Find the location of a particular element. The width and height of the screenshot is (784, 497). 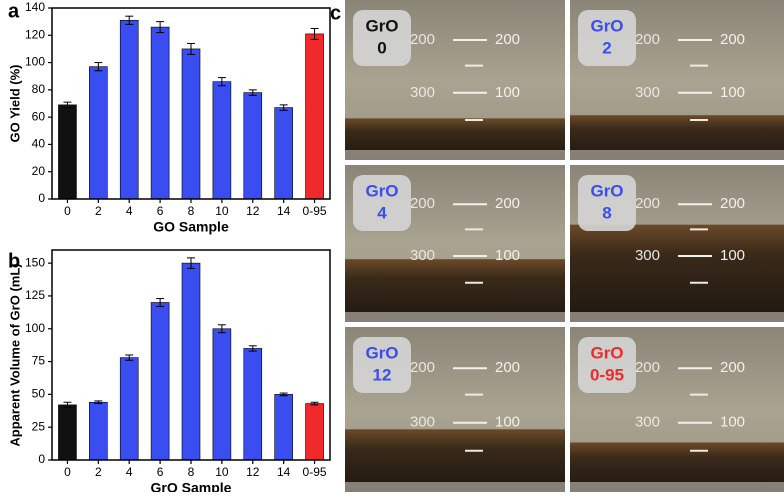

photo: 200 200 300 100 GrO 8 is located at coordinates (677, 243).